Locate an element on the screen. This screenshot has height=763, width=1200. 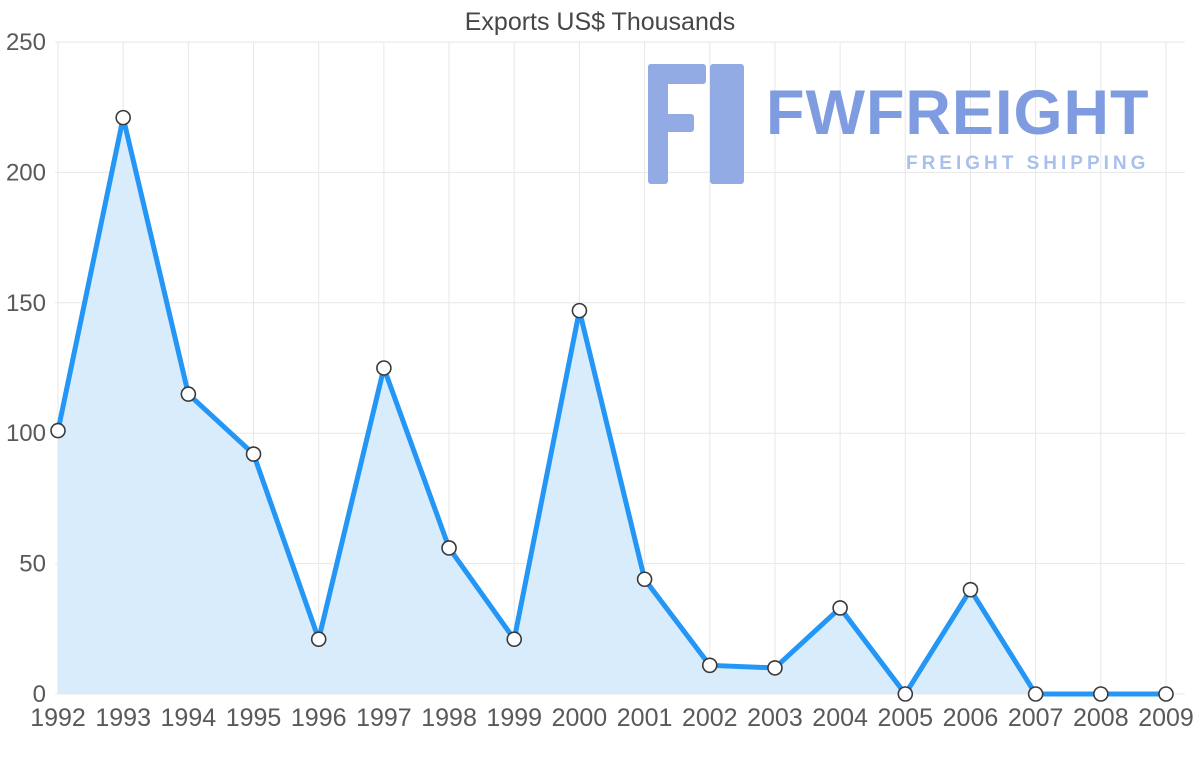
x-axis-tick-label: 2008 is located at coordinates (1101, 718).